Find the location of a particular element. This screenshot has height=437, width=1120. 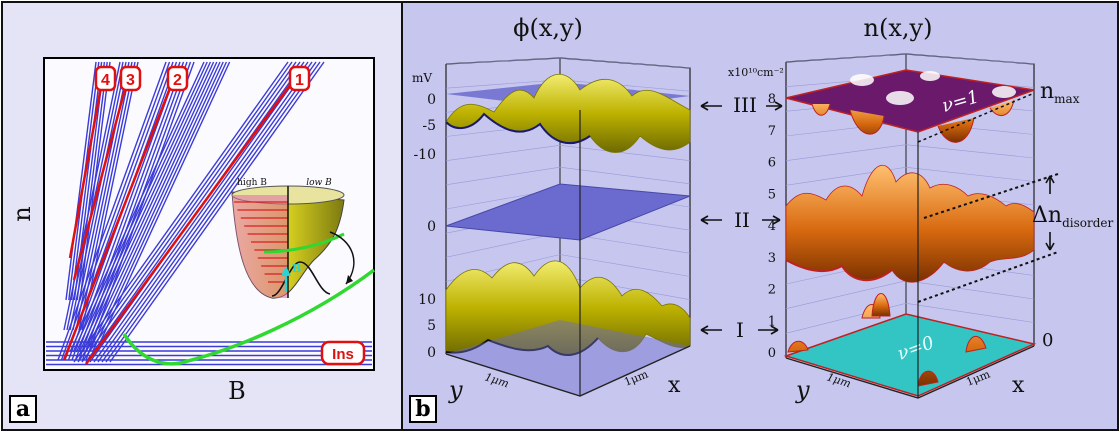

bowl-barrier is located at coordinates (301, 279).